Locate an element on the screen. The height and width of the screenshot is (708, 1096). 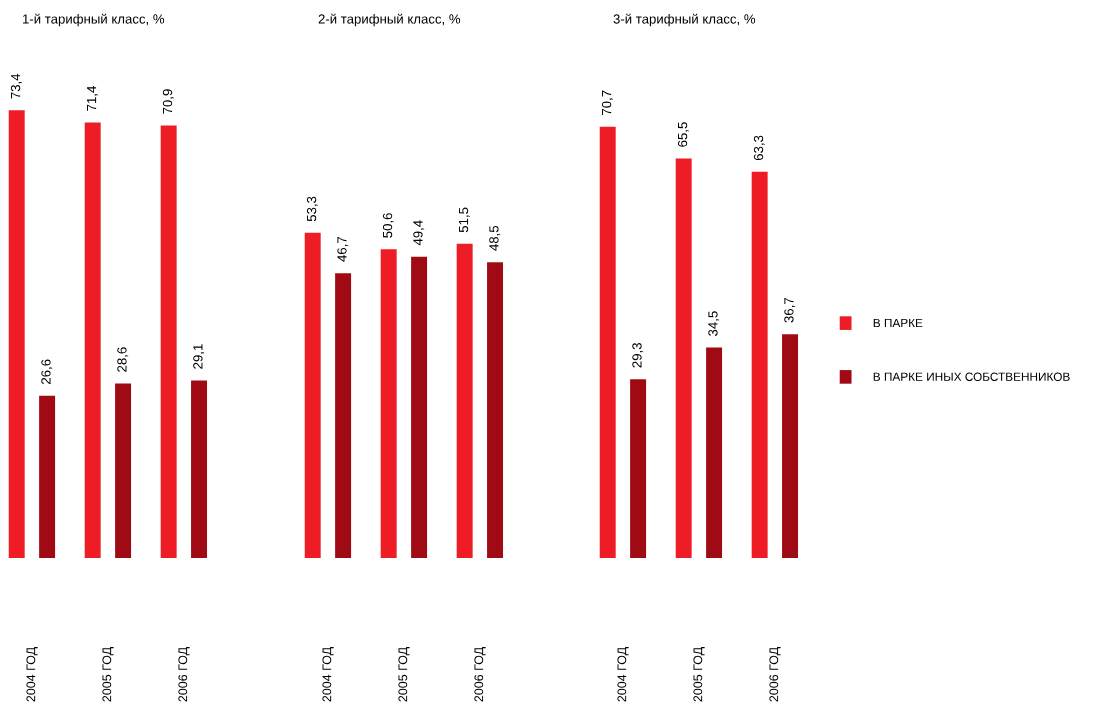
data-label: 26,6 is located at coordinates (47, 371).